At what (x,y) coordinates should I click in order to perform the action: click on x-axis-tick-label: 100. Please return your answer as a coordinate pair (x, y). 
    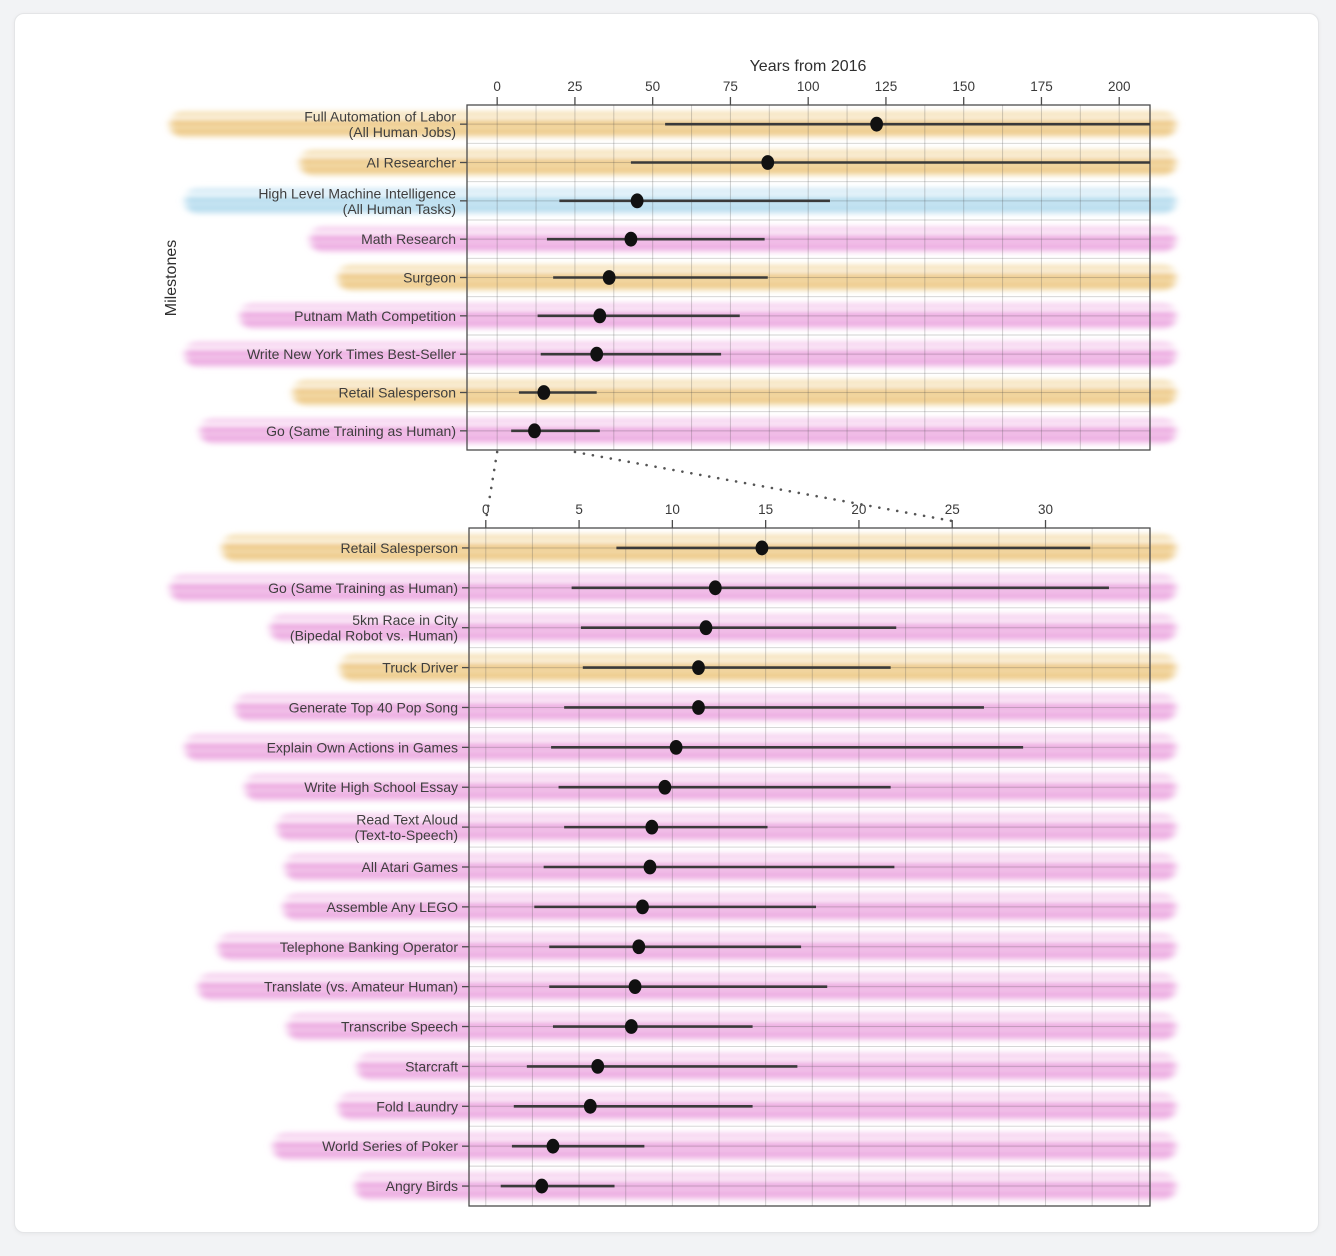
    Looking at the image, I should click on (808, 86).